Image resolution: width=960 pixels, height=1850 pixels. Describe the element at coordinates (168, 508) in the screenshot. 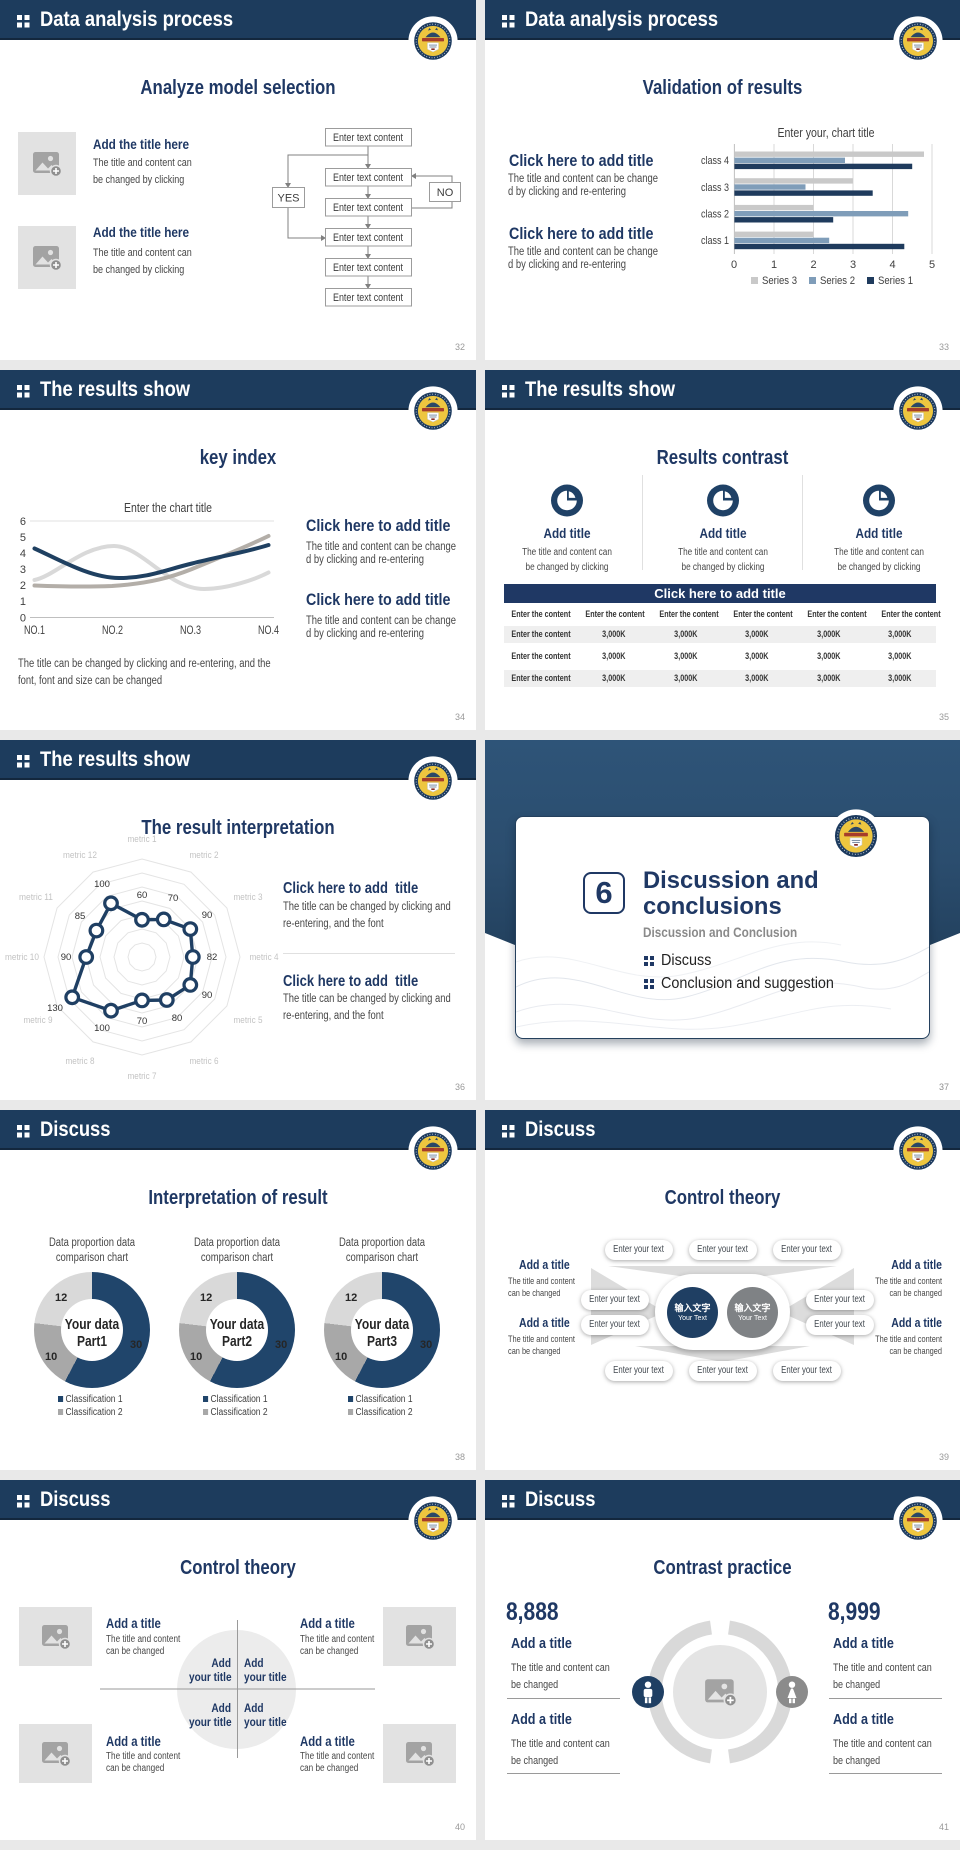

I see `svg-text: Enter the chart title` at that location.